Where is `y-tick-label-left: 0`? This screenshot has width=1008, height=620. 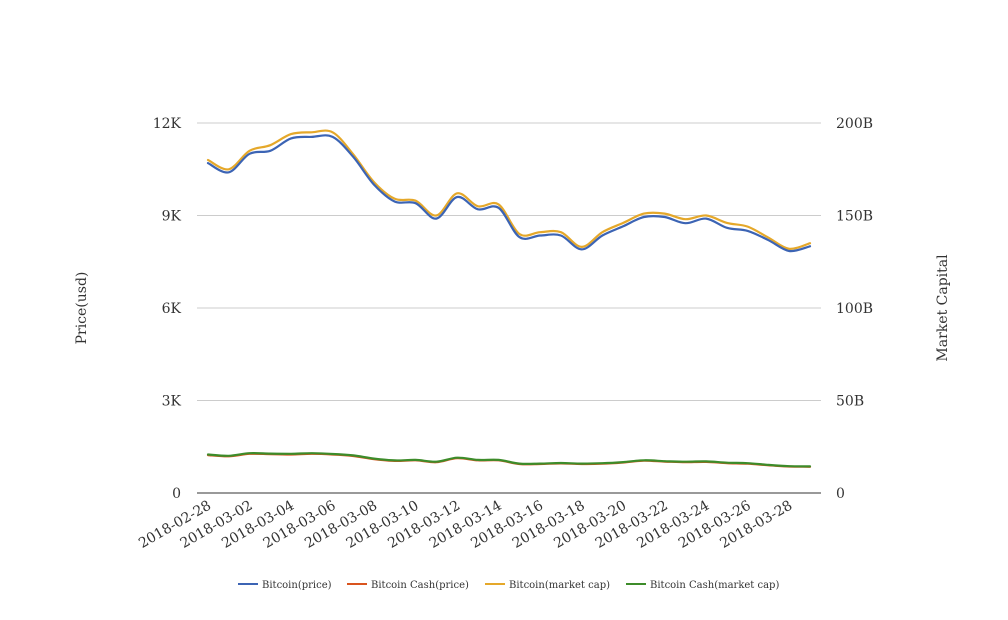 y-tick-label-left: 0 is located at coordinates (176, 494).